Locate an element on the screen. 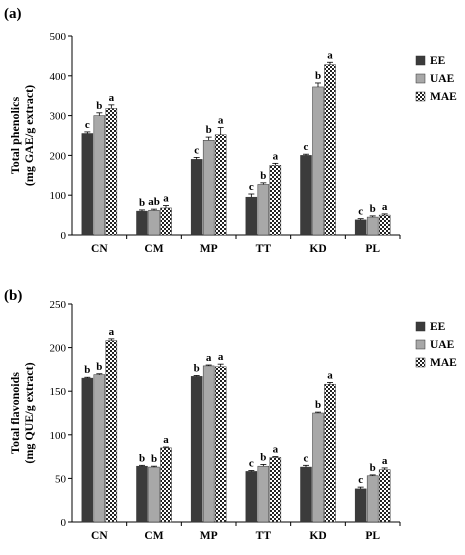  bar-uae-cn is located at coordinates (99, 448).